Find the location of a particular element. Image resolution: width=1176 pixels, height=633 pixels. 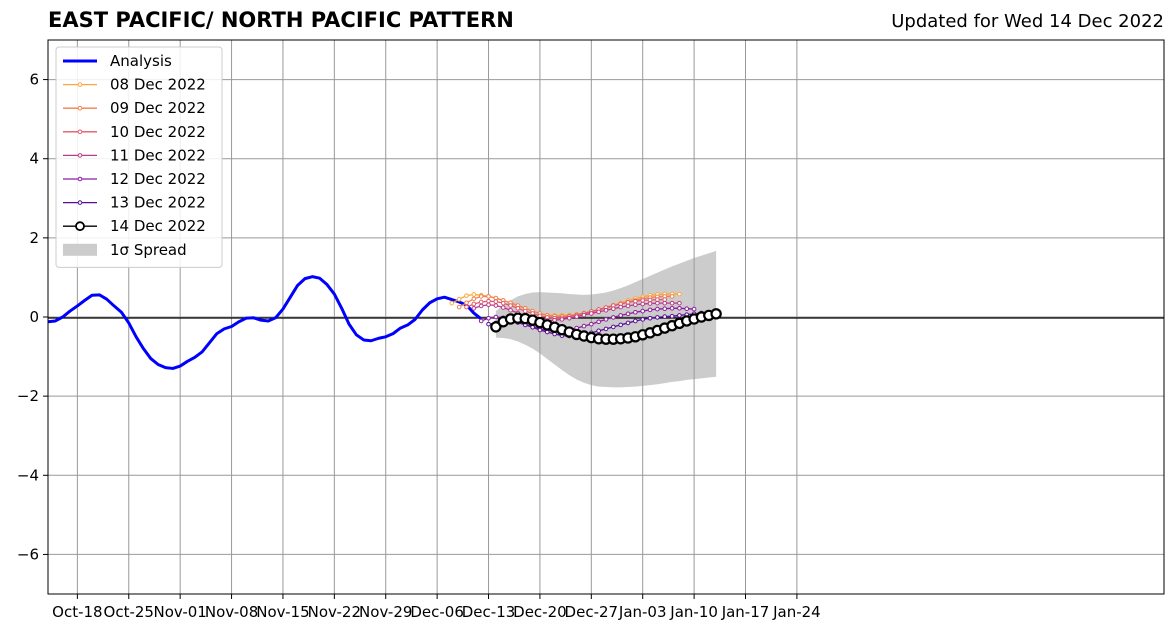

x-tick-label: Dec-06 is located at coordinates (437, 612).